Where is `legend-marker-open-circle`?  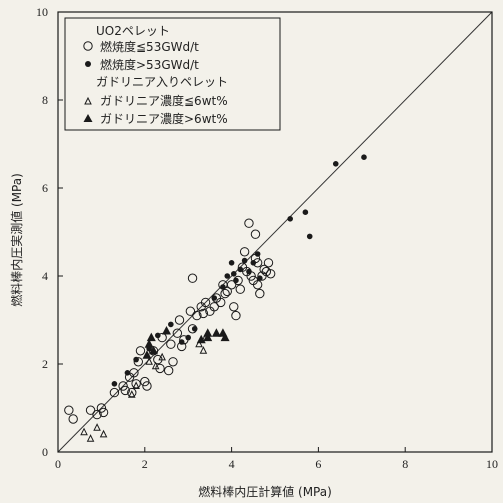 legend-marker-open-circle is located at coordinates (88, 46).